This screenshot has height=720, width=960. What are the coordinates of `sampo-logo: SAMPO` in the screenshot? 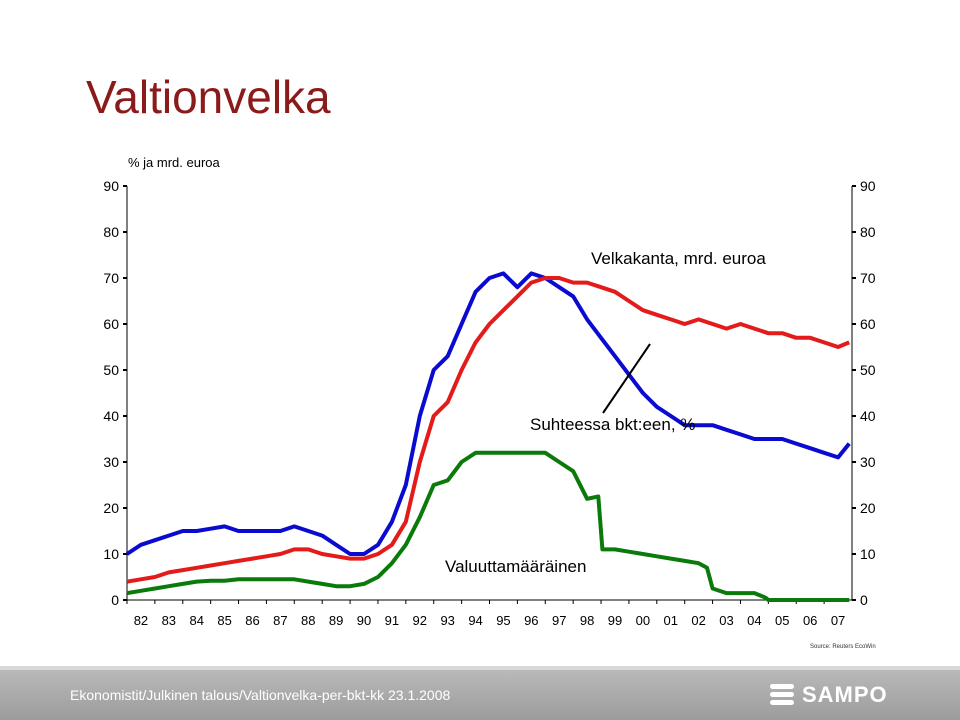 It's located at (828, 695).